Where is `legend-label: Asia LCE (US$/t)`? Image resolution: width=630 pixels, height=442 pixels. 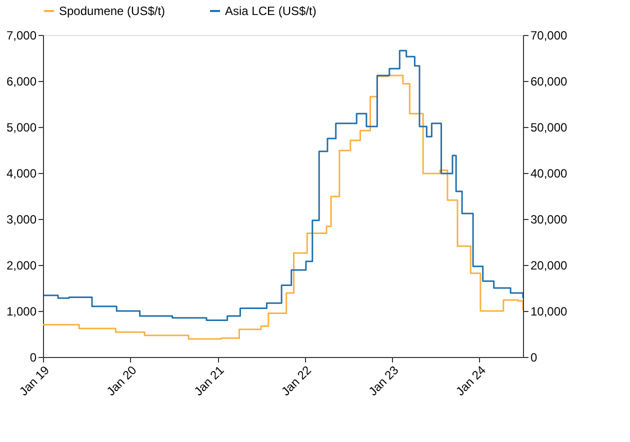
legend-label: Asia LCE (US$/t) is located at coordinates (270, 11).